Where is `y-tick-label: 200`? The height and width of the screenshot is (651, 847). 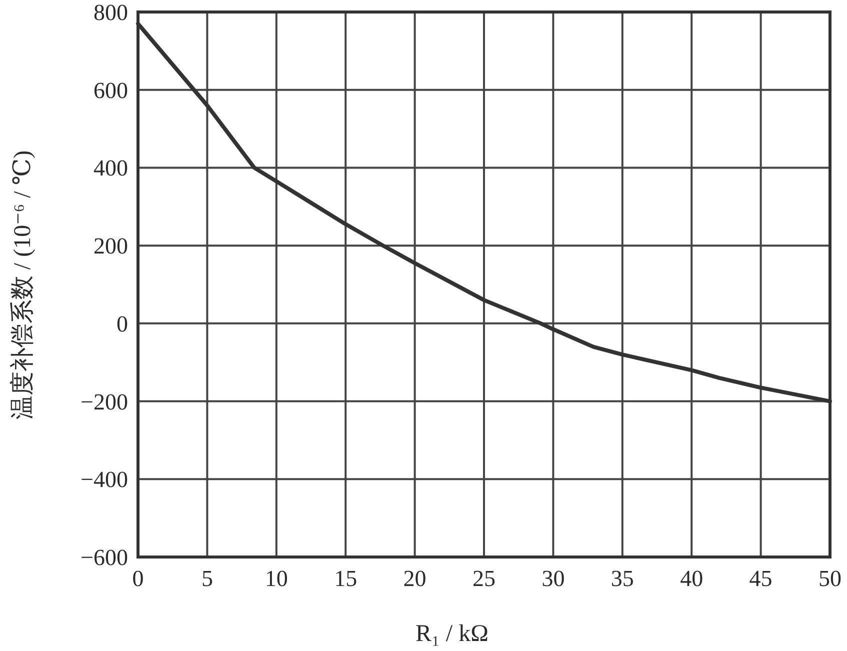 y-tick-label: 200 is located at coordinates (111, 246).